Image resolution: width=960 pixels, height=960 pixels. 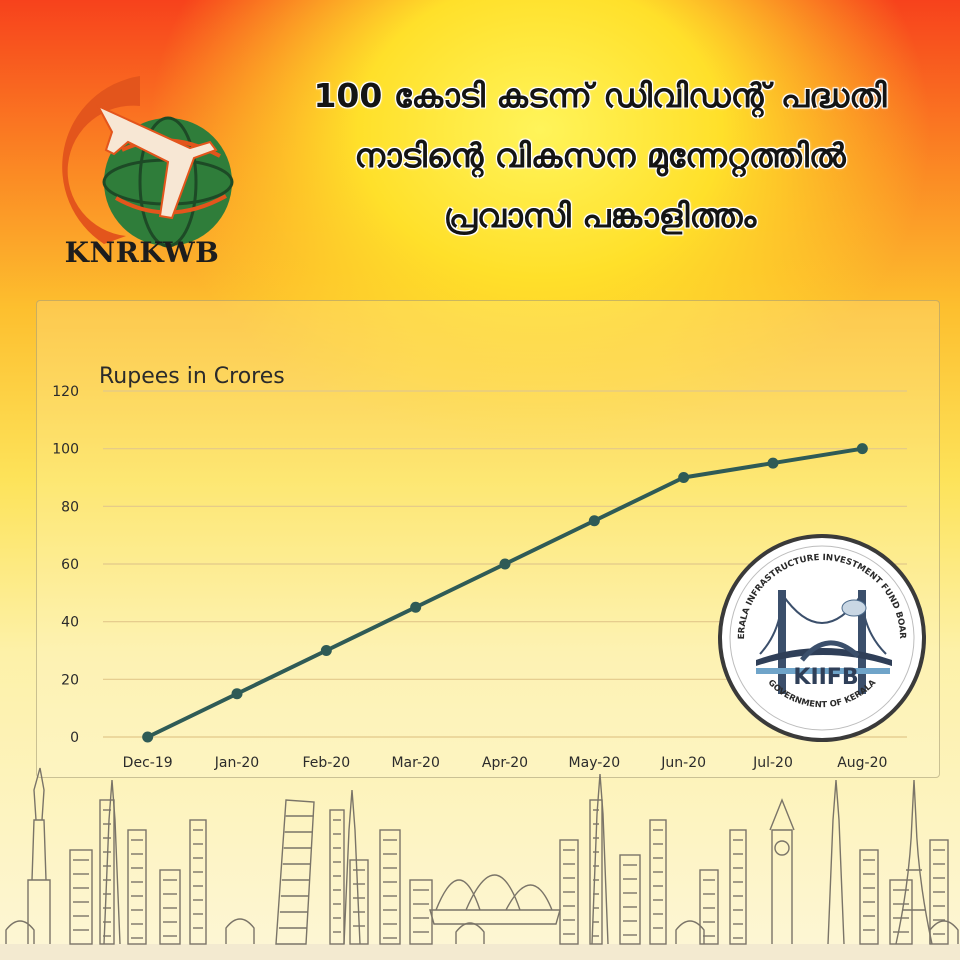 I want to click on bridge-icon, so click(x=824, y=642).